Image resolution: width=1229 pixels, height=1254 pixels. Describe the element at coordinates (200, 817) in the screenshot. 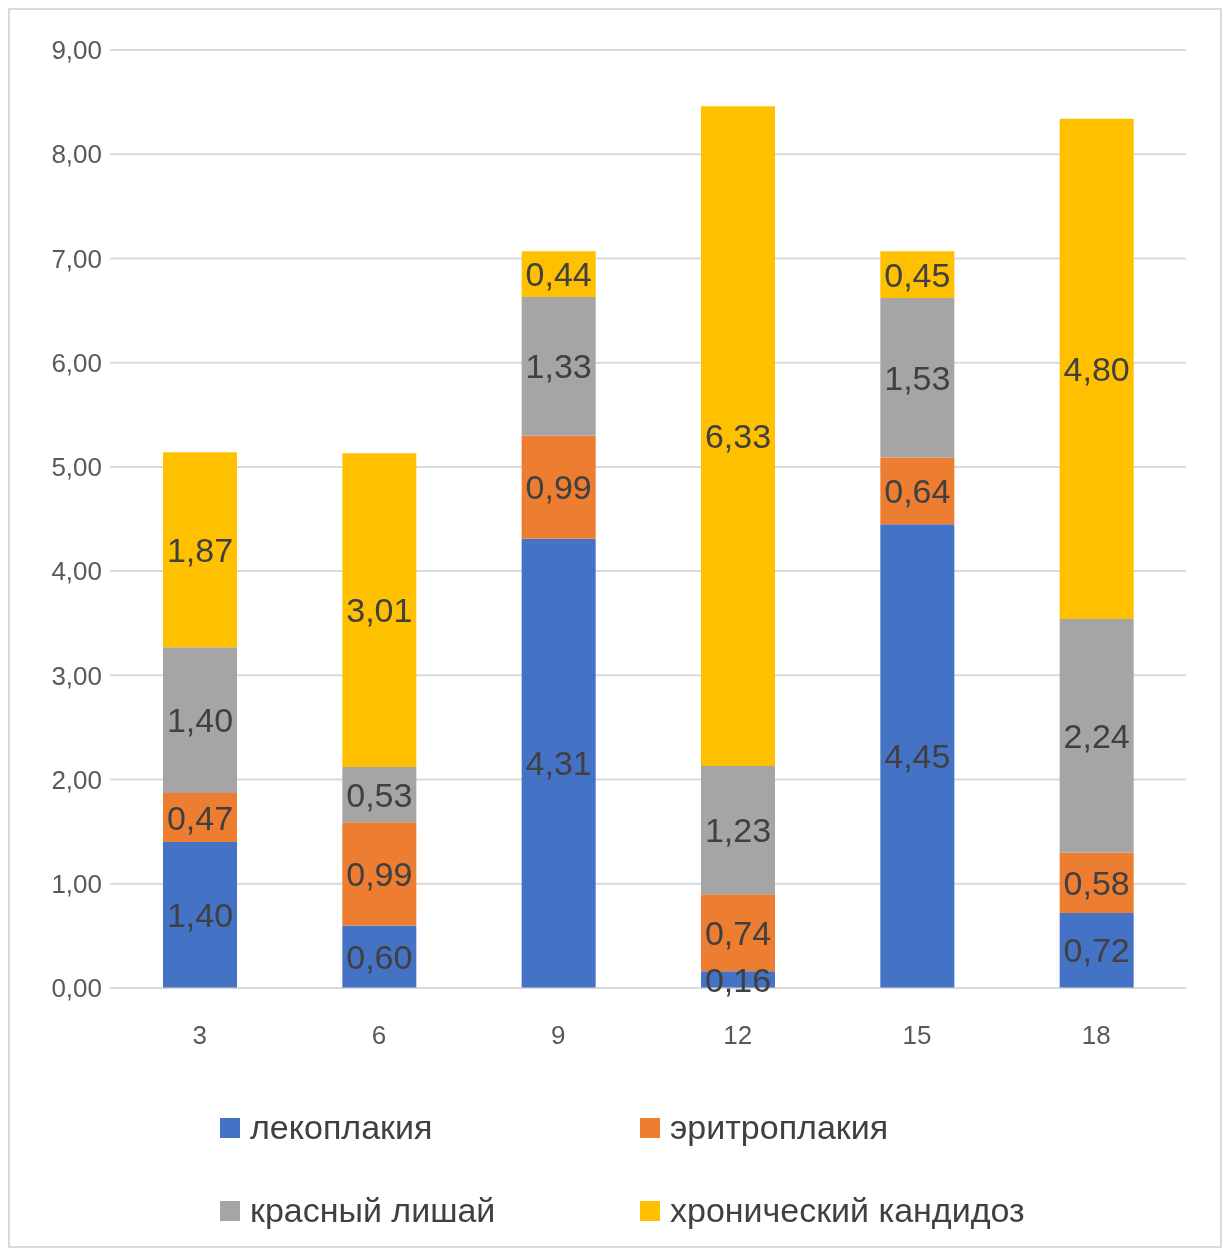

I see `data-label: 0,47` at that location.